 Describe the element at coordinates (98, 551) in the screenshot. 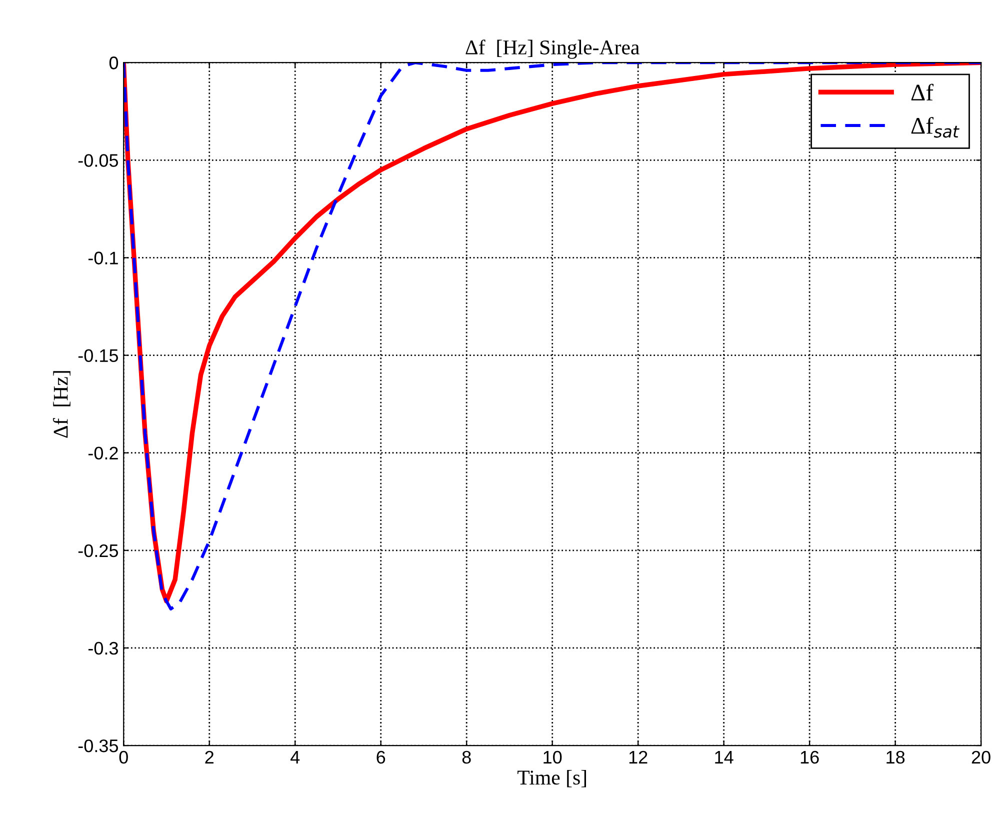

I see `y-tick-label: -0.25` at that location.